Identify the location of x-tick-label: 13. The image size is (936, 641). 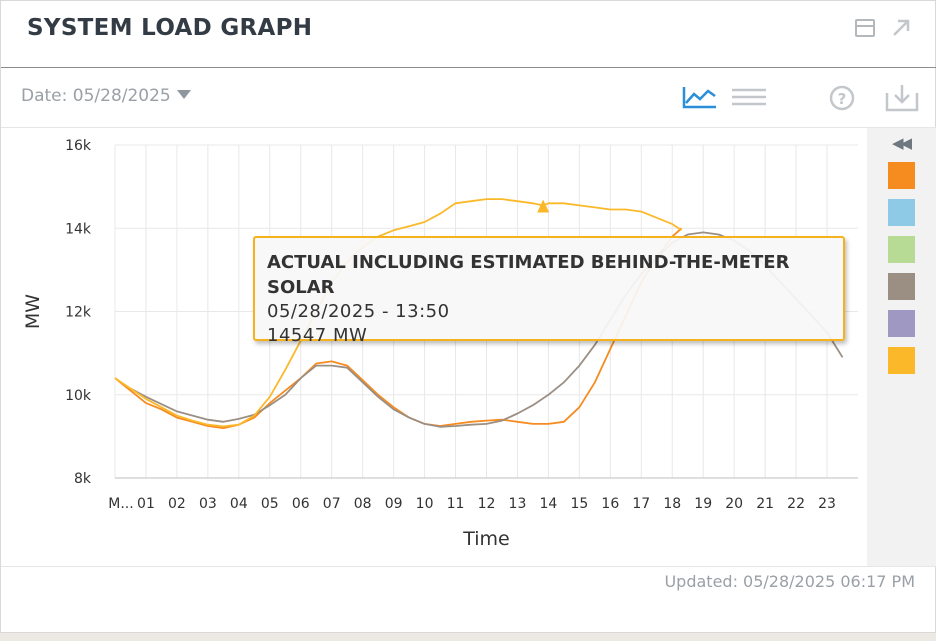
(518, 504).